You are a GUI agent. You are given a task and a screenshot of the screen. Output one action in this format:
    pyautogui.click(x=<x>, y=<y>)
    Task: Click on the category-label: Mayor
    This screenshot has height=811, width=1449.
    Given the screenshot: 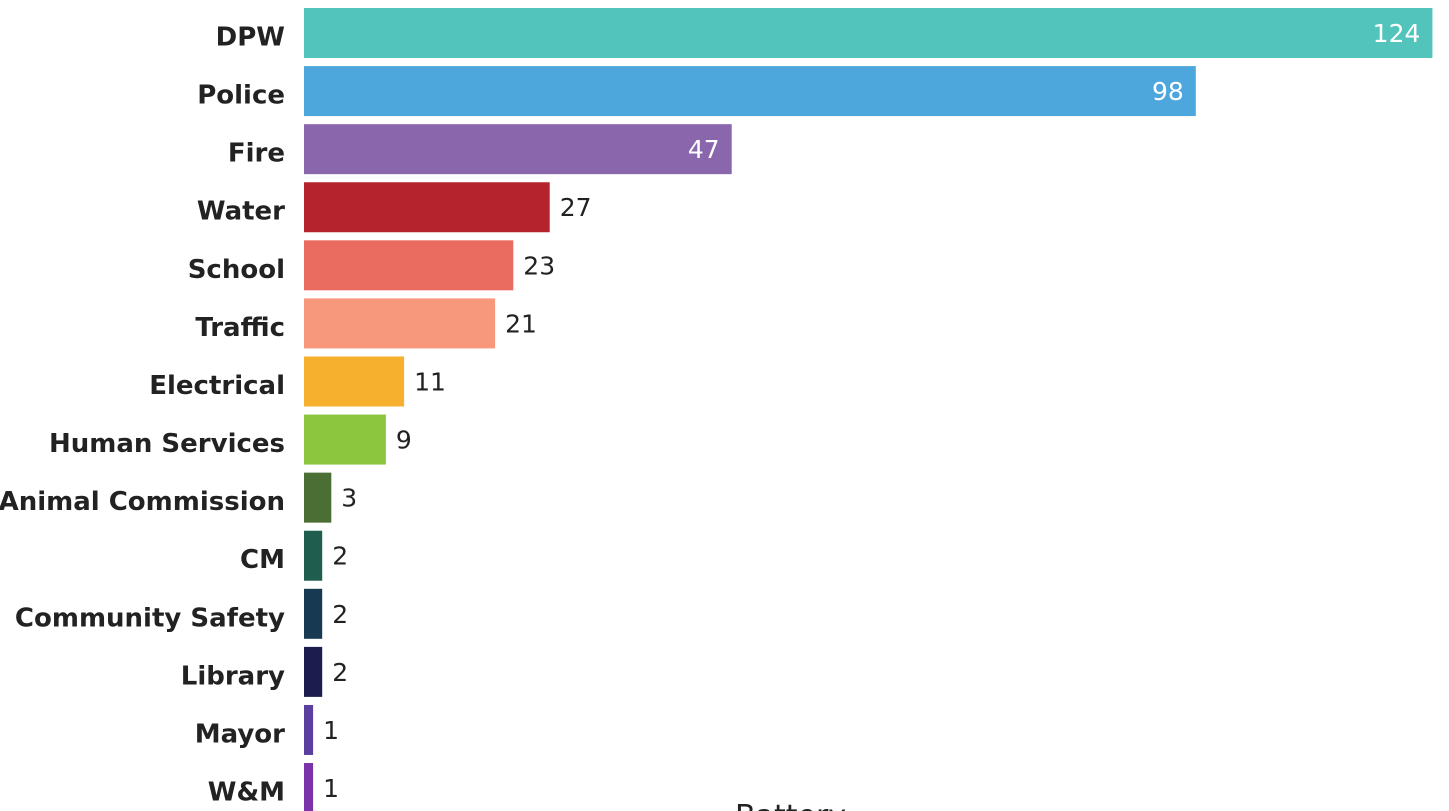 What is the action you would take?
    pyautogui.click(x=240, y=734)
    